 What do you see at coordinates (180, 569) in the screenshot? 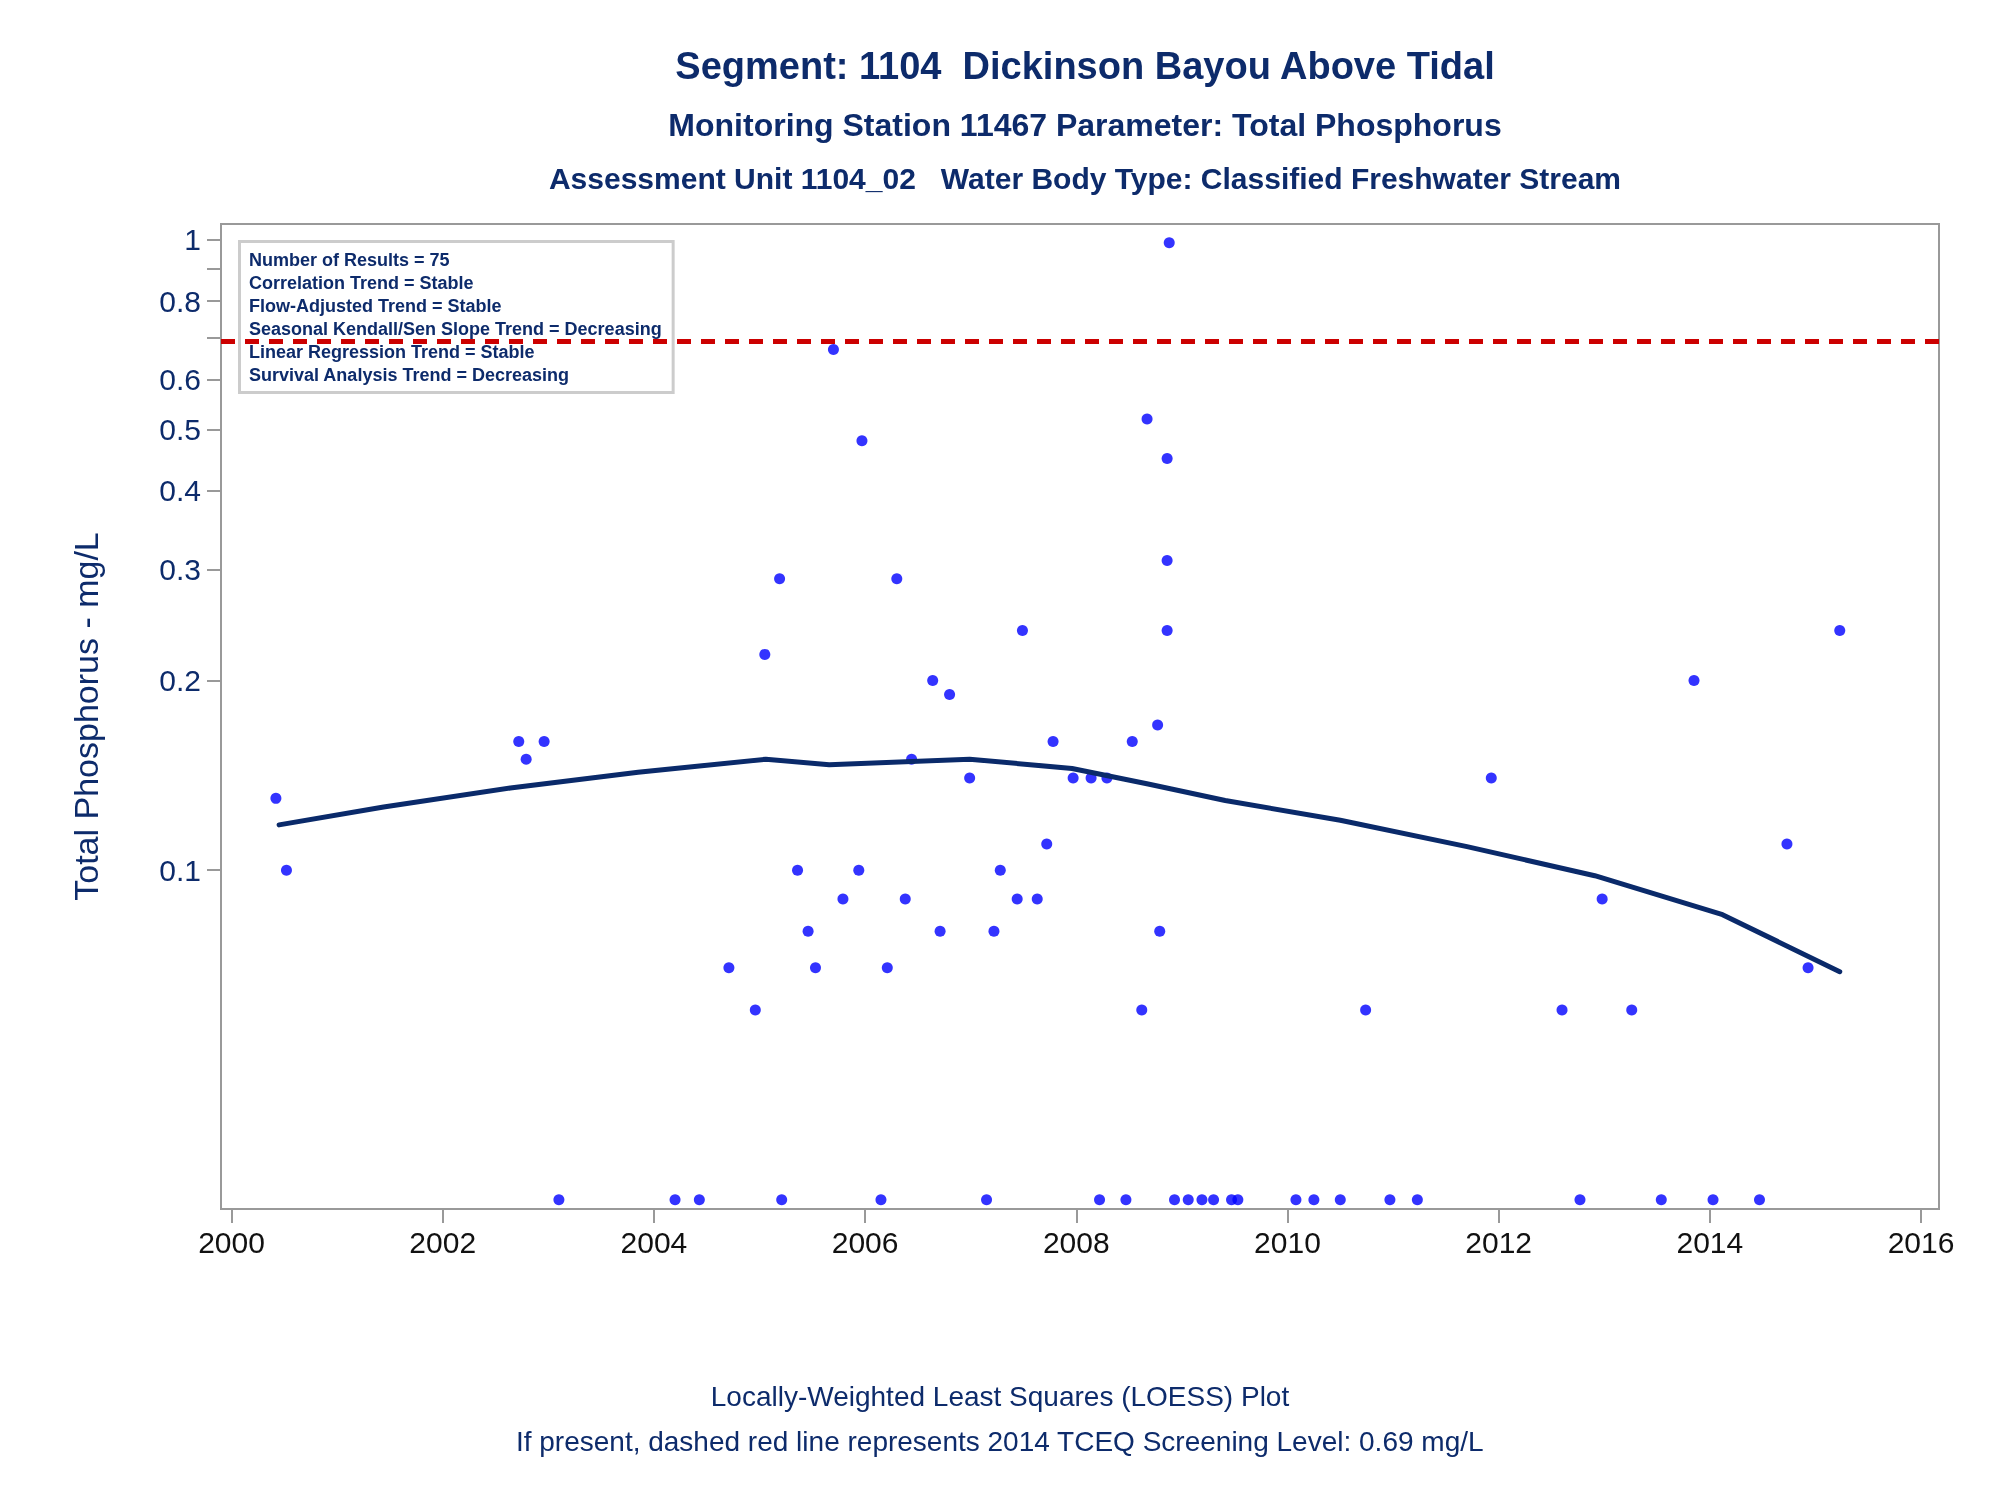
I see `y-tick-label: 0.3` at bounding box center [180, 569].